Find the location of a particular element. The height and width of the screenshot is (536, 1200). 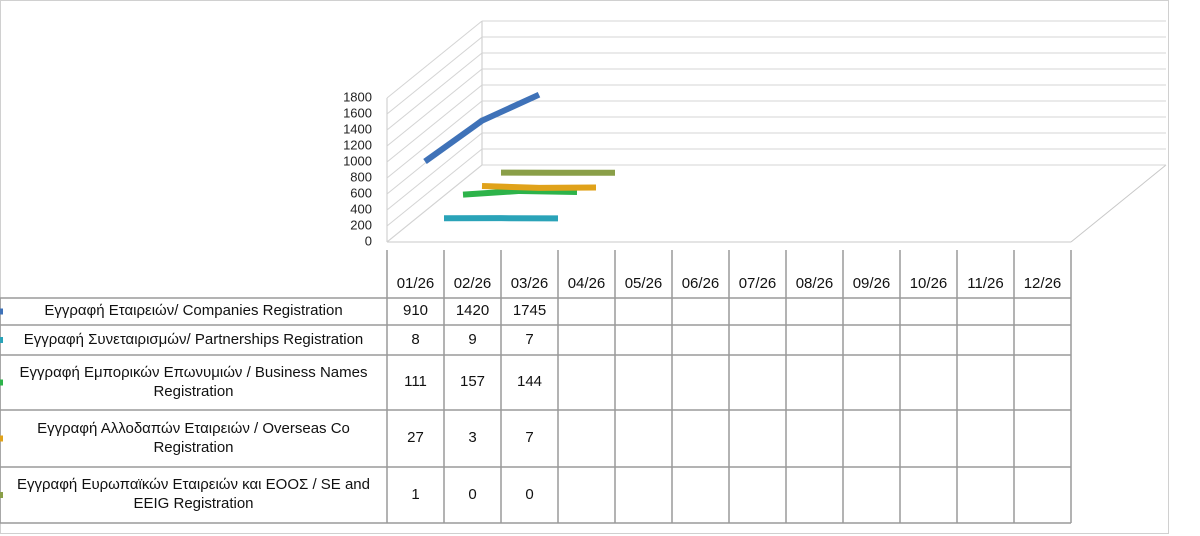

y-tick-label: 1000 is located at coordinates (357, 160).